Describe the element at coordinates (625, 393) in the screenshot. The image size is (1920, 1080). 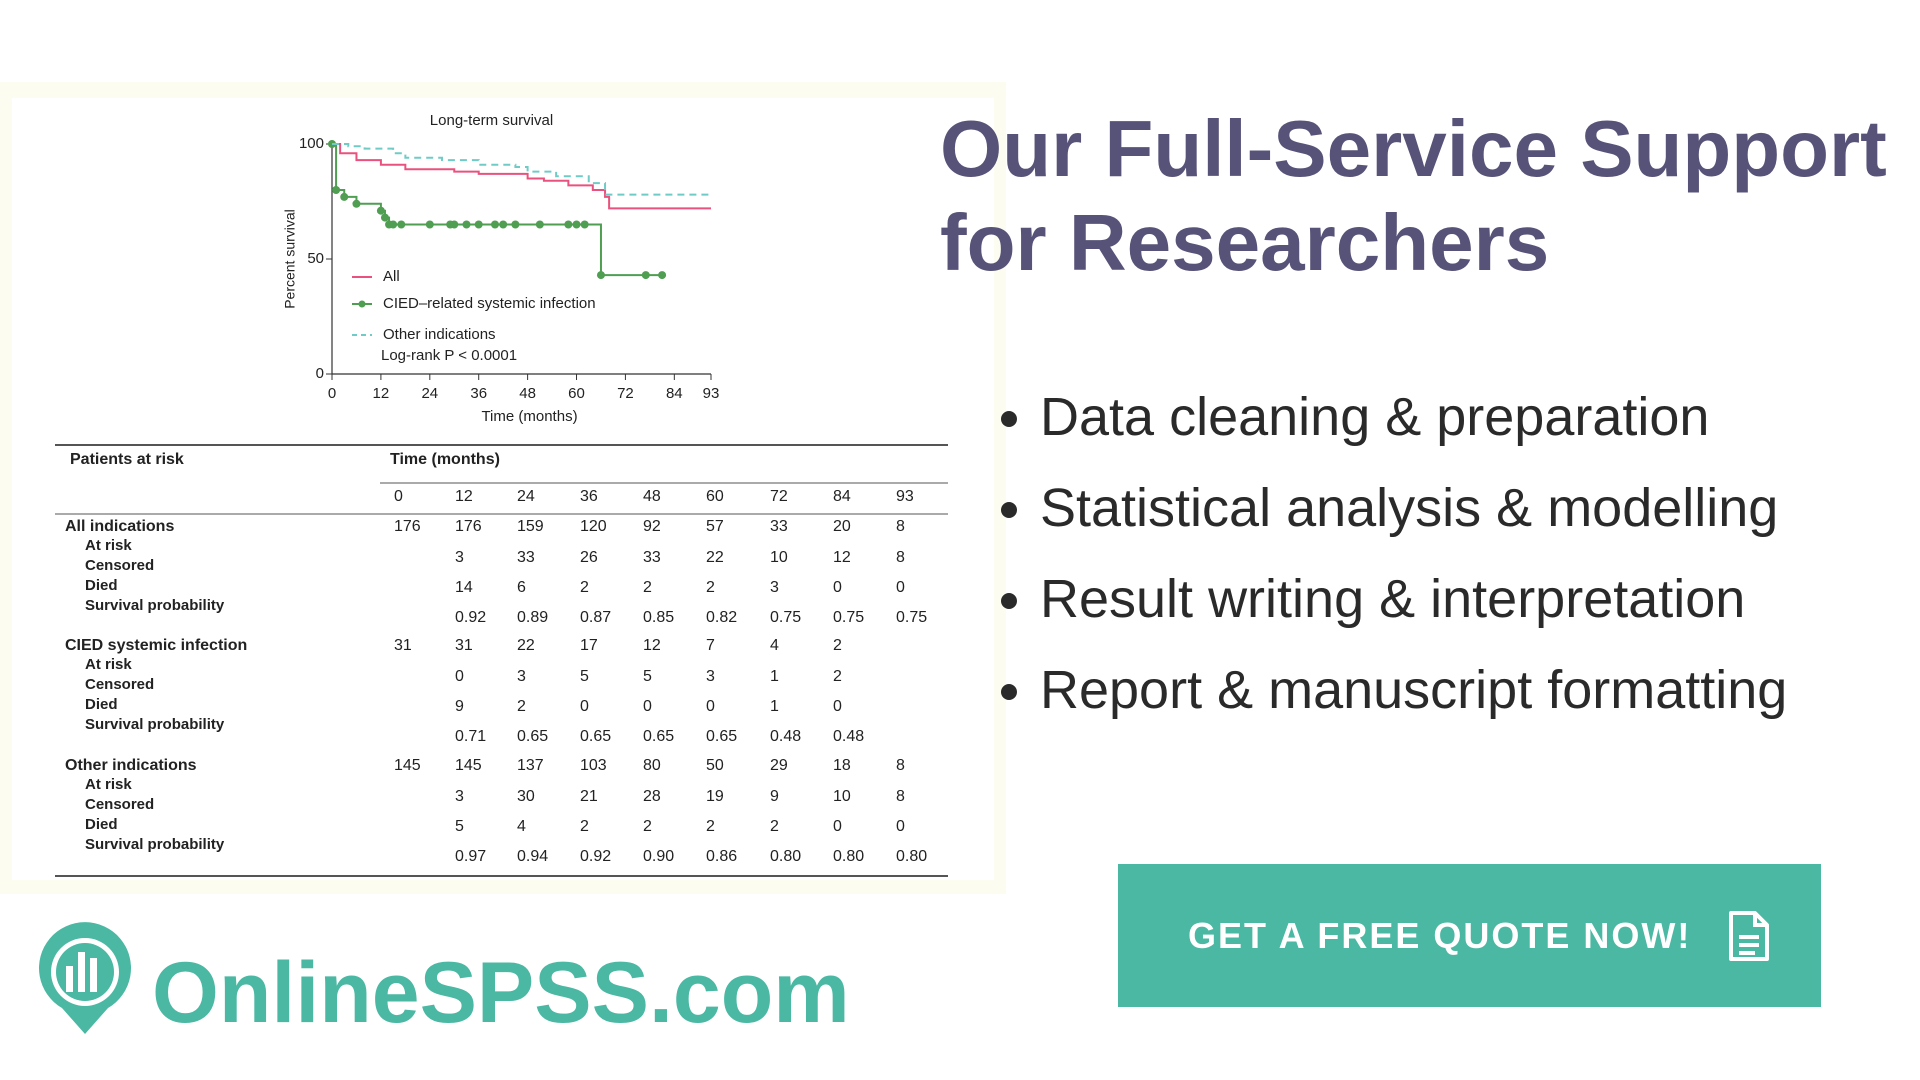
I see `x-tick-label: 72` at that location.